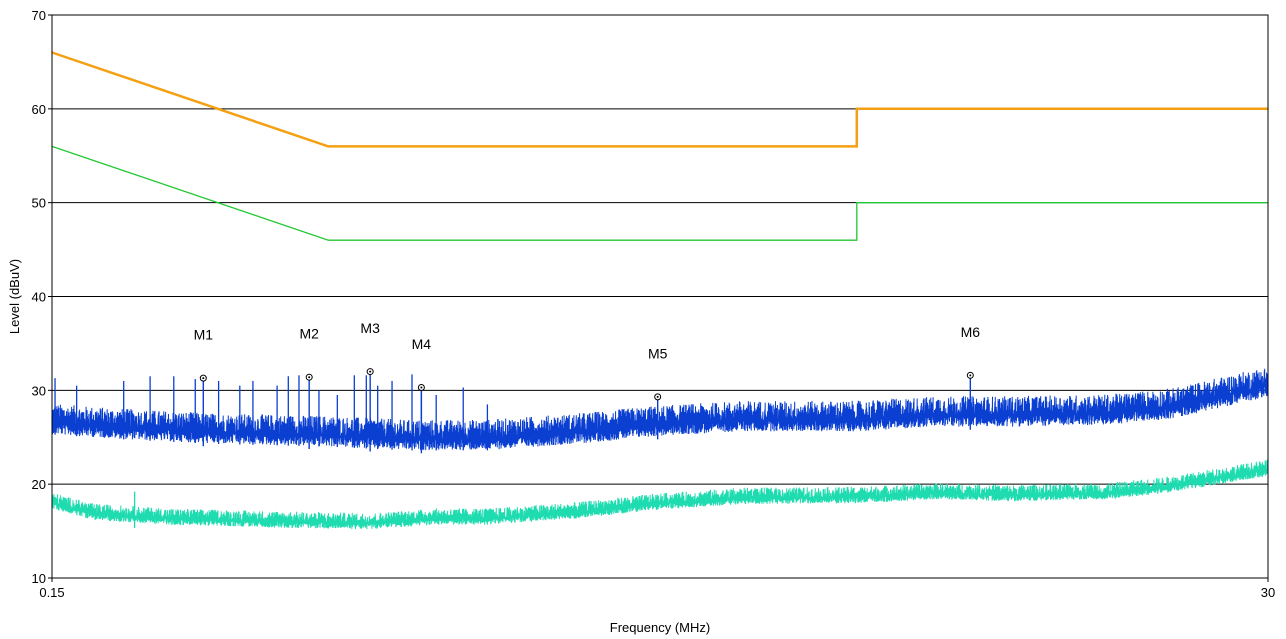 This screenshot has height=639, width=1286. Describe the element at coordinates (659, 193) in the screenshot. I see `average-limit-line` at that location.